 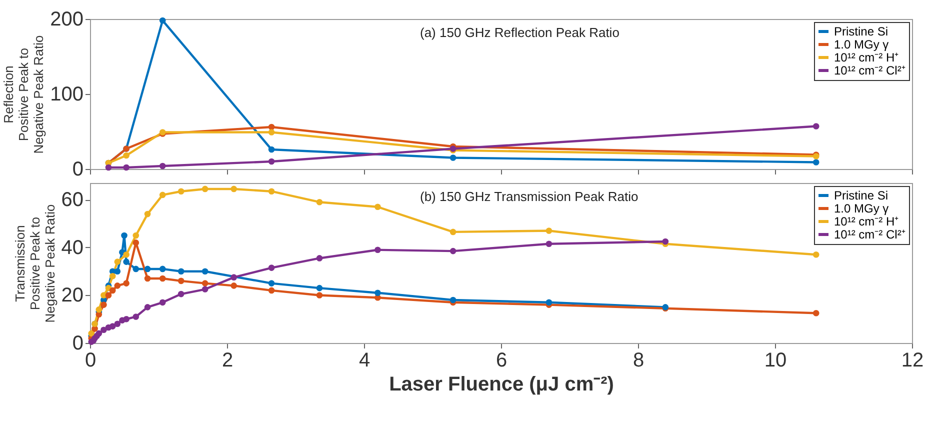 I want to click on annotation: (a) 150 GHz Reflection Peak Ratio, so click(x=520, y=32).